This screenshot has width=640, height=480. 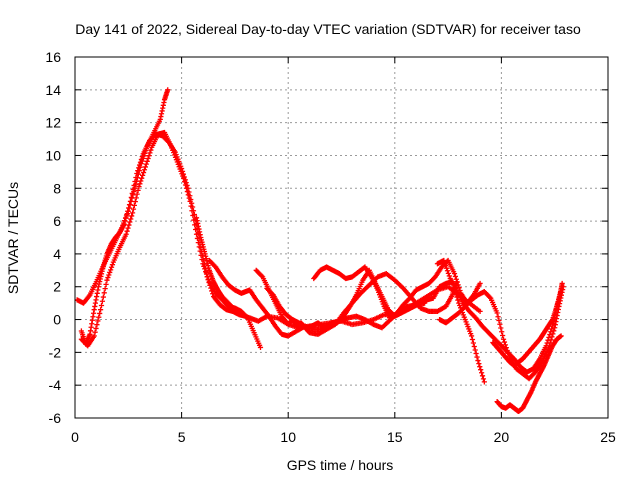 I want to click on y-tick-label: 12, so click(x=53, y=123).